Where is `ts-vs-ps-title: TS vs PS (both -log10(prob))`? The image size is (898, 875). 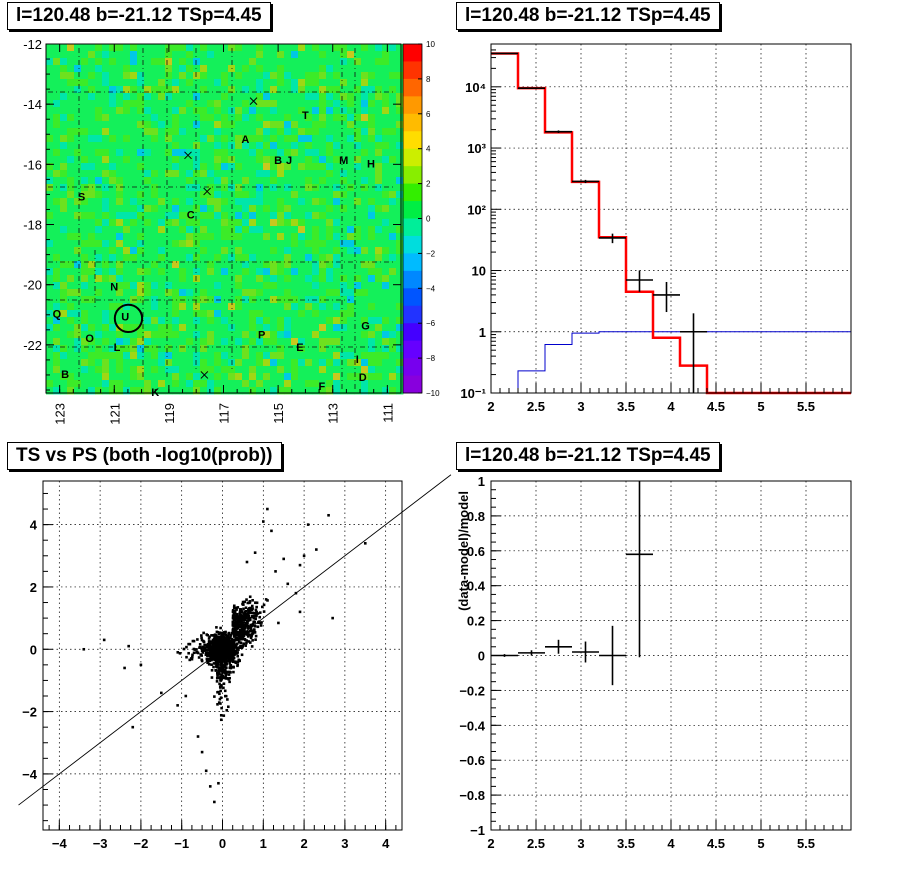 ts-vs-ps-title: TS vs PS (both -log10(prob)) is located at coordinates (144, 456).